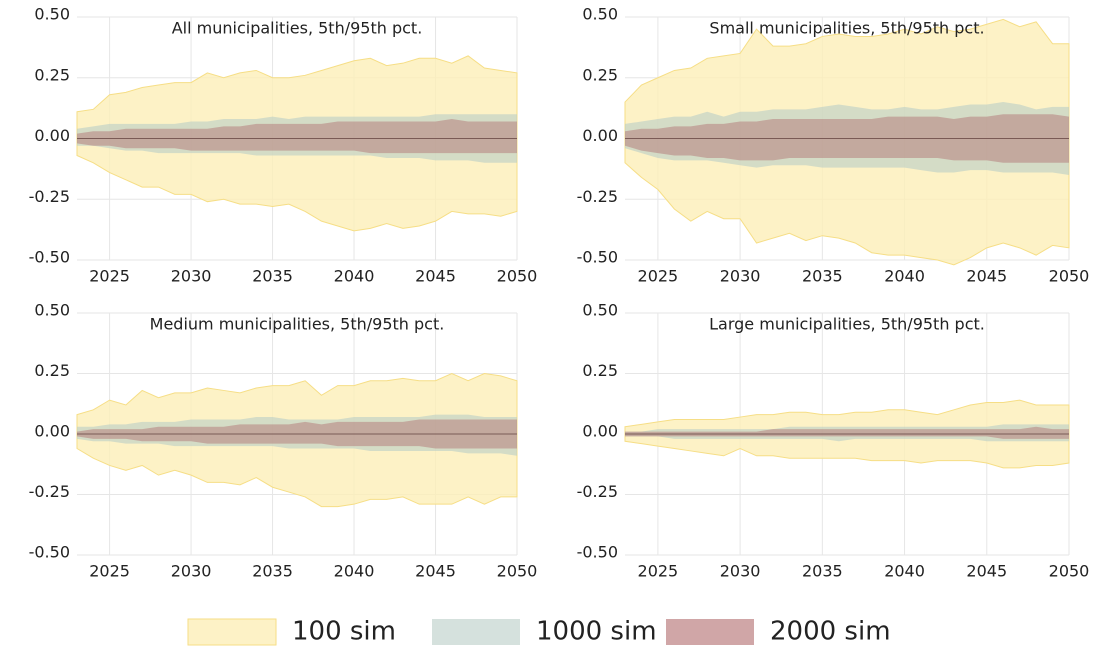  I want to click on legend-label: 2000 sim, so click(830, 632).